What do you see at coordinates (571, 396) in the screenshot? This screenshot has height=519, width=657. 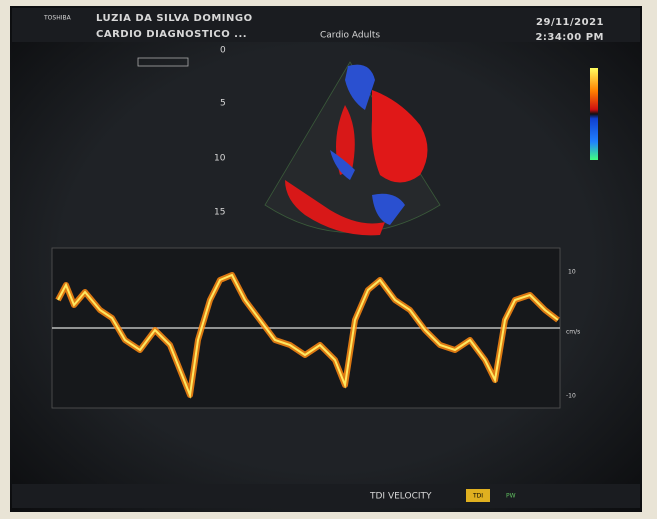 I see `velocity-label: -10` at bounding box center [571, 396].